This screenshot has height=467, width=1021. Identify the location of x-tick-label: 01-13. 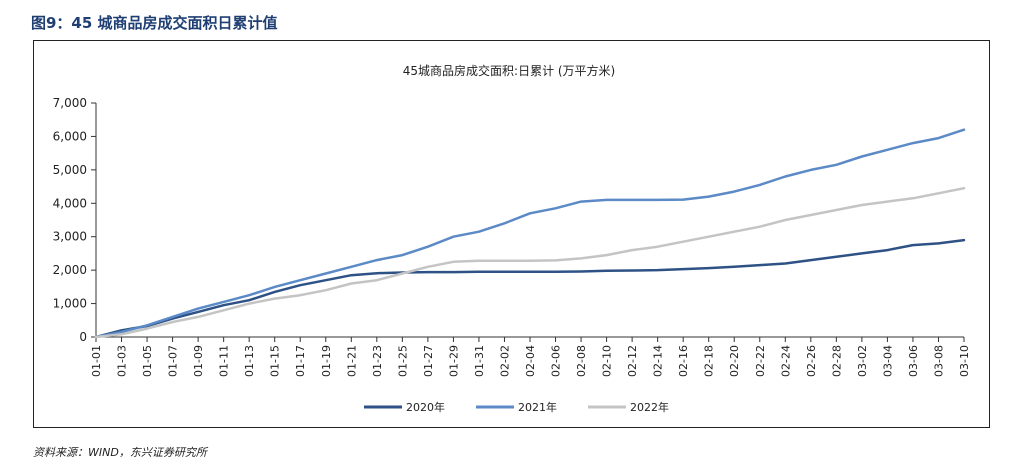
(249, 361).